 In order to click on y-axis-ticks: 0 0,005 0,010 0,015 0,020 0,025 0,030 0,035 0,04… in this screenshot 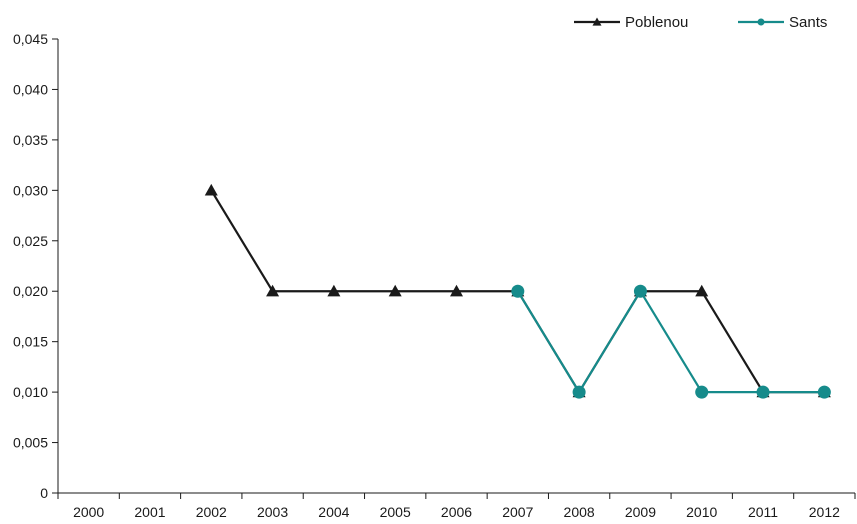, I will do `click(35, 266)`.